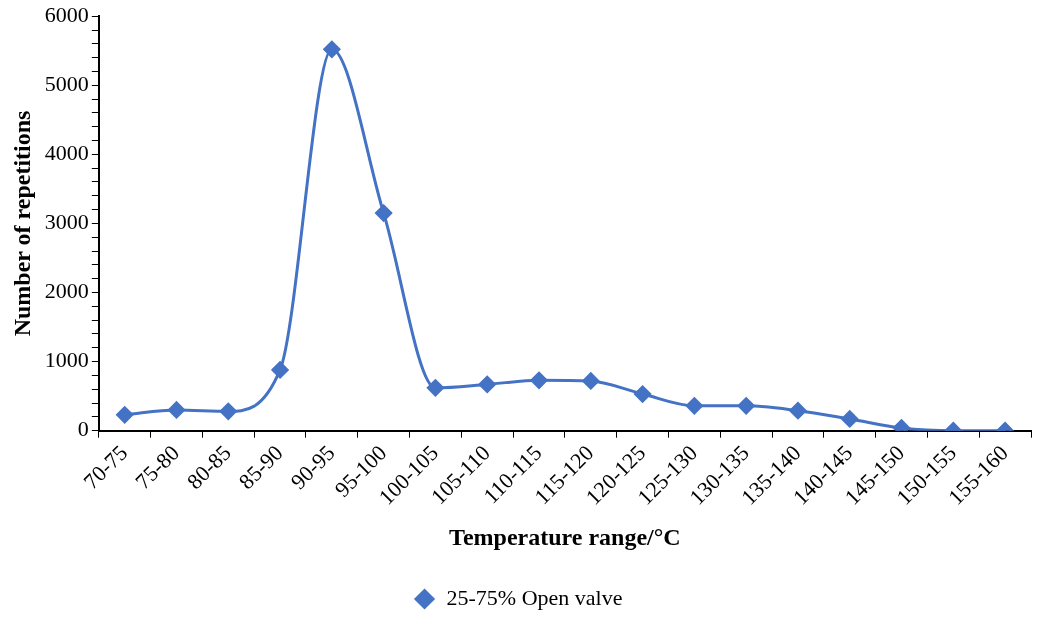 This screenshot has width=1051, height=625. What do you see at coordinates (66, 153) in the screenshot?
I see `y-tick-label: 4000` at bounding box center [66, 153].